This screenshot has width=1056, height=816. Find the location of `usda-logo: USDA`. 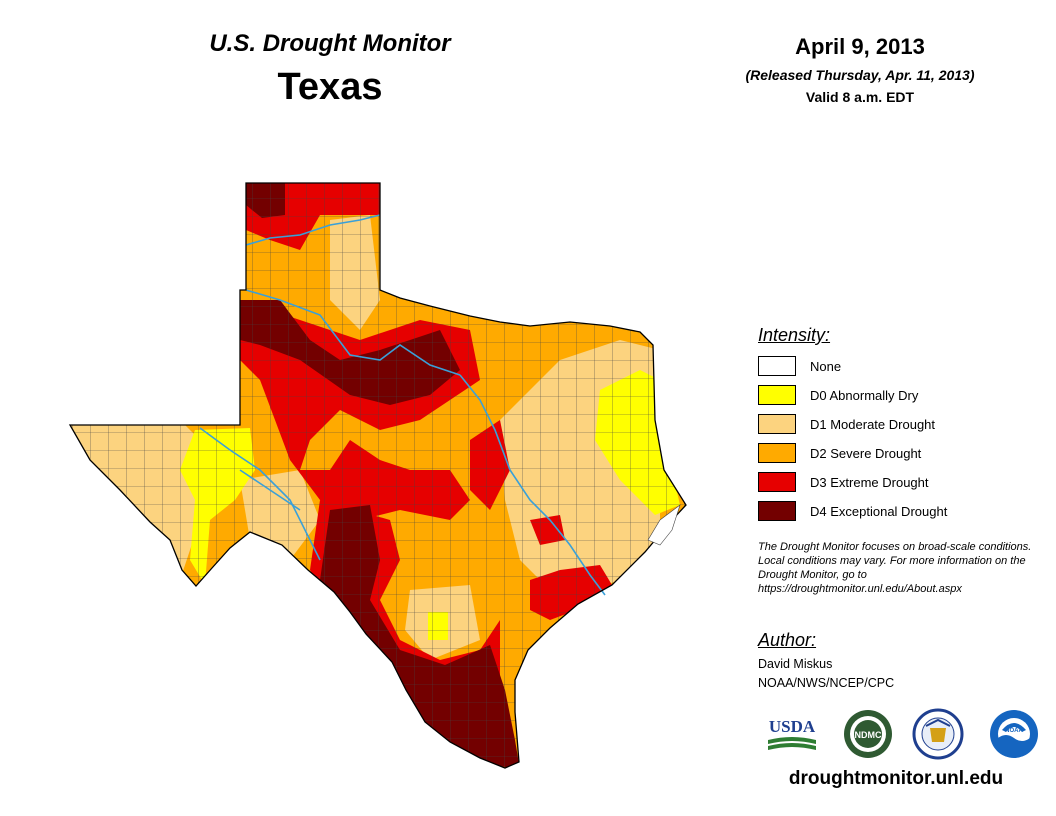

usda-logo: USDA is located at coordinates (792, 734).